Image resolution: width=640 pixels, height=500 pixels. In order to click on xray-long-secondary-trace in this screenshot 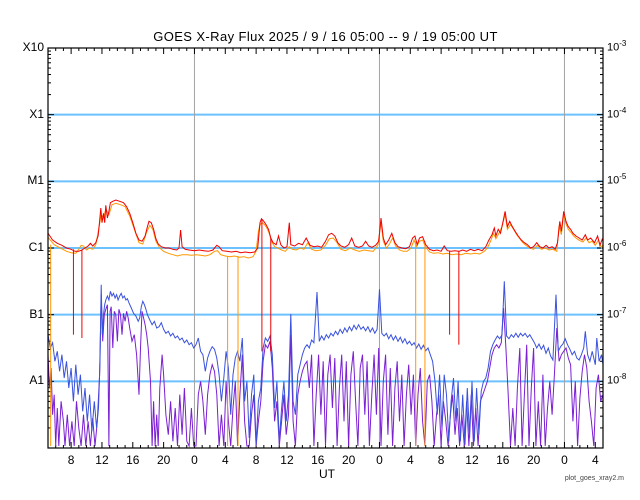, I will do `click(325, 230)`.